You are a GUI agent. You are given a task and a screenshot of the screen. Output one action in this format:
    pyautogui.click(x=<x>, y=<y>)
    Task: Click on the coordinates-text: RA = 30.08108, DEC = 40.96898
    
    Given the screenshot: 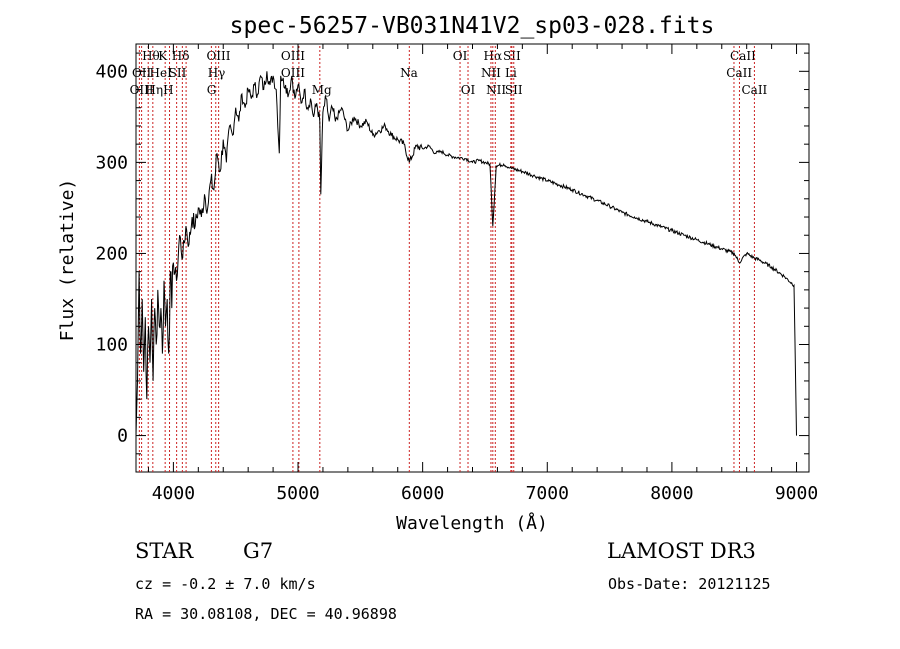 What is the action you would take?
    pyautogui.click(x=266, y=614)
    